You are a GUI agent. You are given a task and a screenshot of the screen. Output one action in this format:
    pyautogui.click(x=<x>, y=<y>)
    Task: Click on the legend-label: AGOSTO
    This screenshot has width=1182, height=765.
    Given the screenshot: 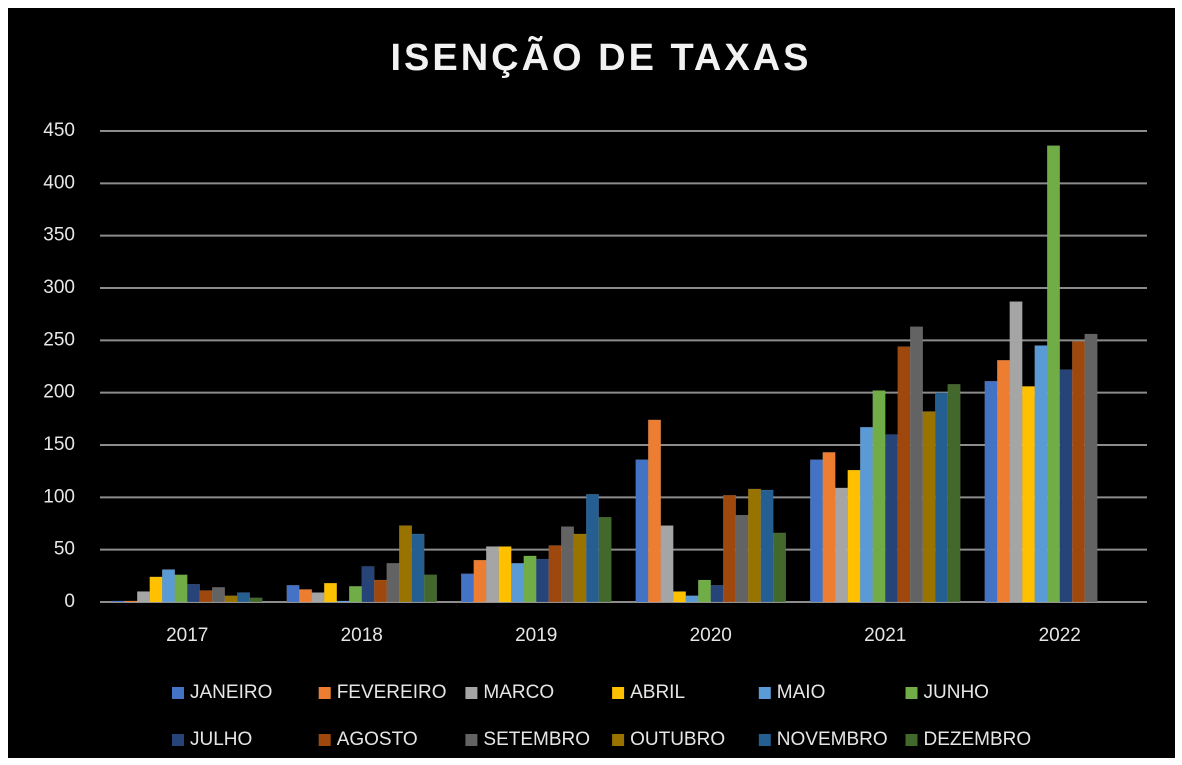 What is the action you would take?
    pyautogui.click(x=377, y=739)
    